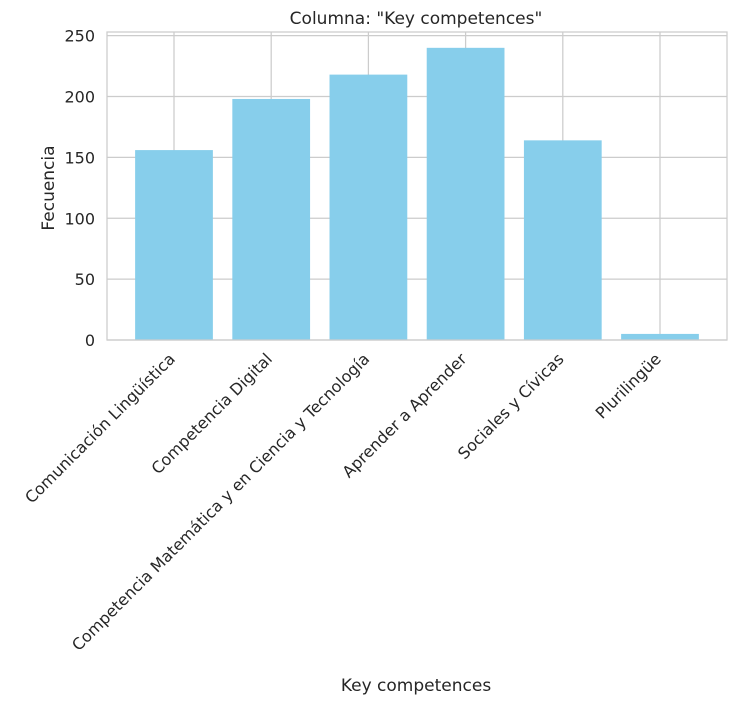 The image size is (736, 709). Describe the element at coordinates (628, 385) in the screenshot. I see `x-tick-label: Plurilingüe` at that location.